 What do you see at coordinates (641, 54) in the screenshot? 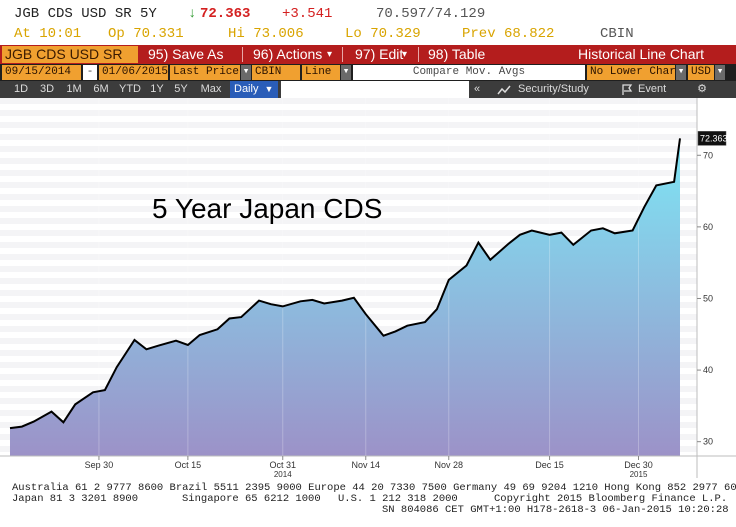
I see `function-title: Historical Line Chart` at bounding box center [641, 54].